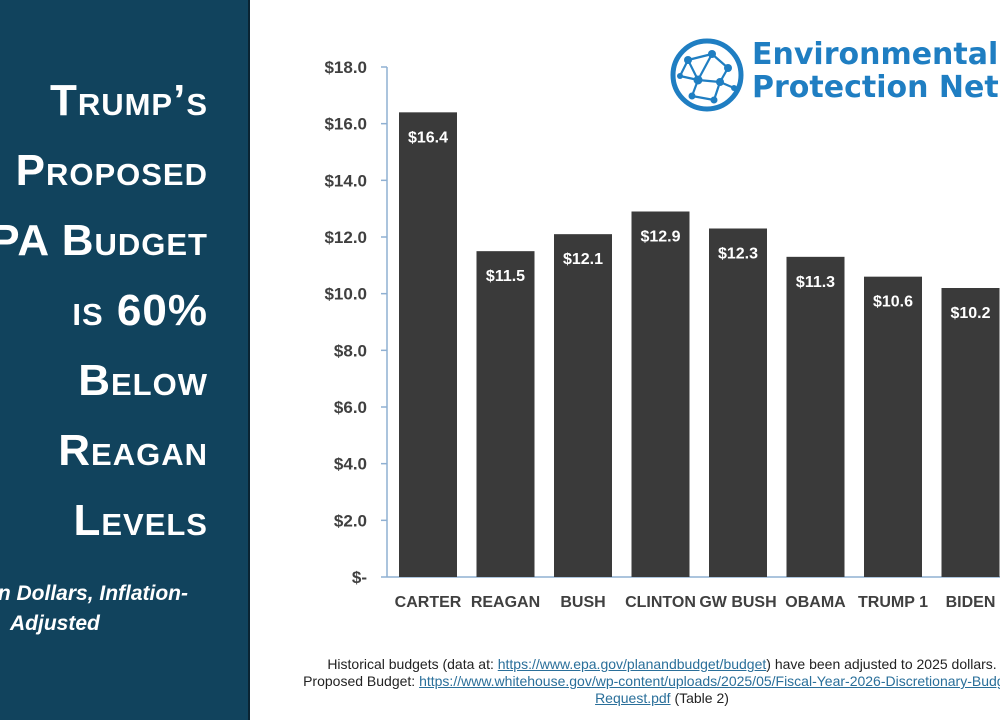  I want to click on y-tick-label: $12.0, so click(345, 237).